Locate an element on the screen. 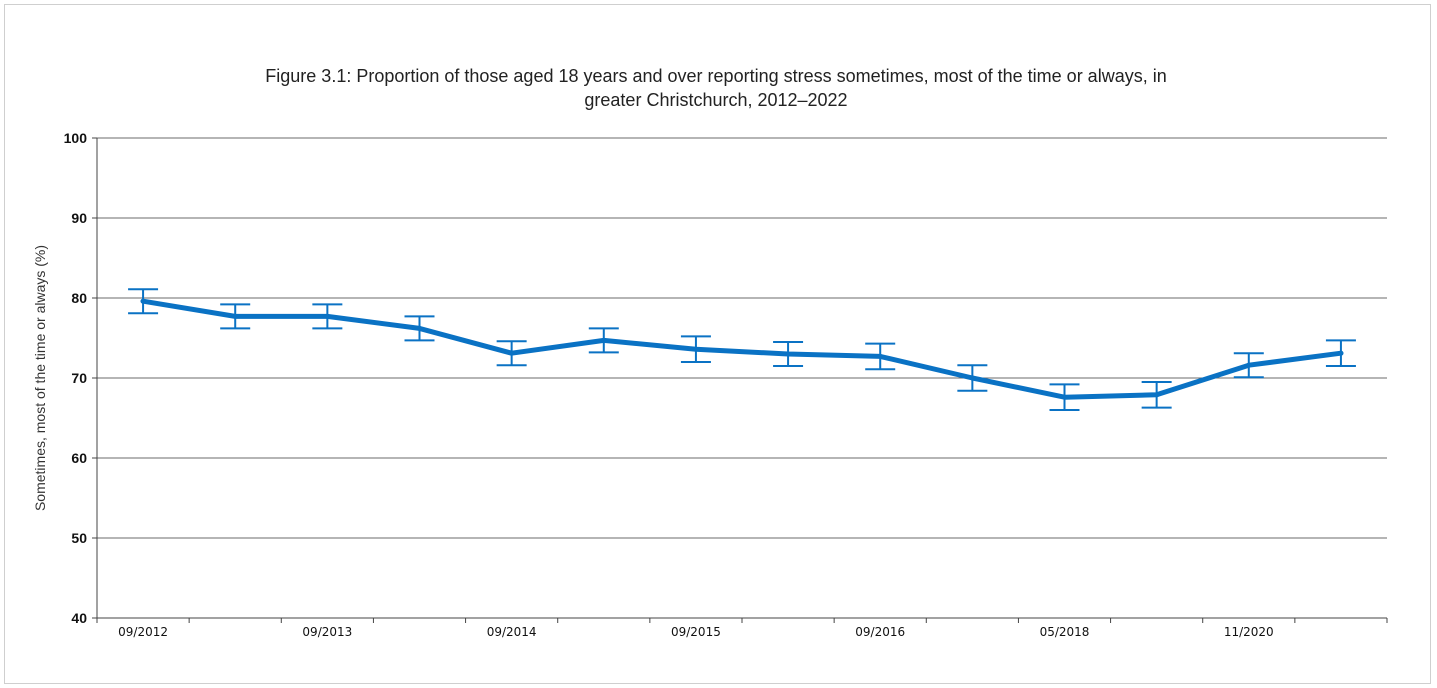 Image resolution: width=1437 pixels, height=688 pixels. y-tick-label-40: 40 is located at coordinates (79, 618).